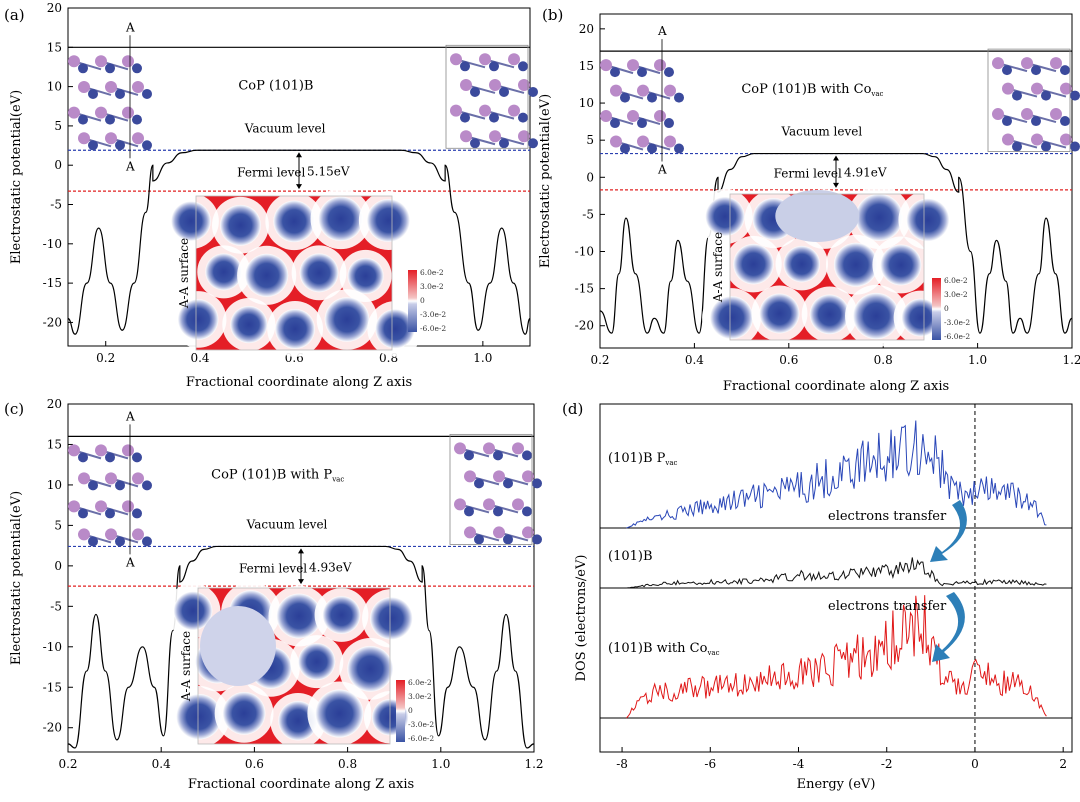 Image resolution: width=1080 pixels, height=802 pixels. I want to click on x-axis-label: Energy (eV), so click(836, 784).